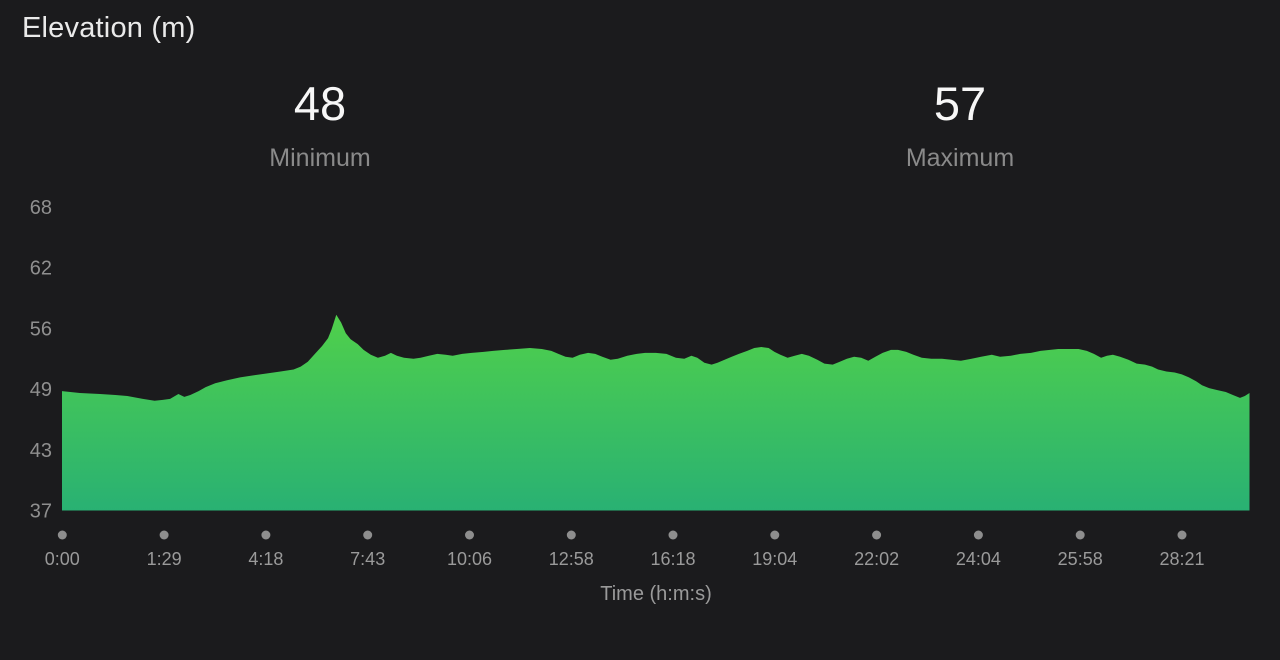  Describe the element at coordinates (265, 559) in the screenshot. I see `x-tick-label: 4:18` at that location.